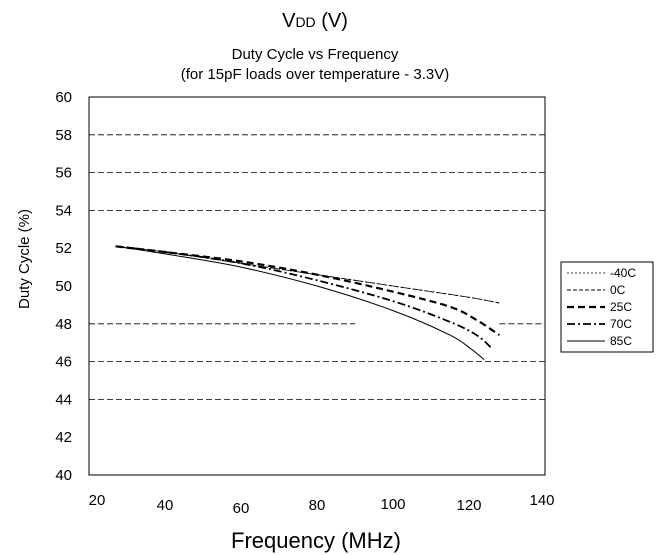  What do you see at coordinates (315, 74) in the screenshot?
I see `chart-subtitle: (for 15pF loads over temperature - 3.3V)` at bounding box center [315, 74].